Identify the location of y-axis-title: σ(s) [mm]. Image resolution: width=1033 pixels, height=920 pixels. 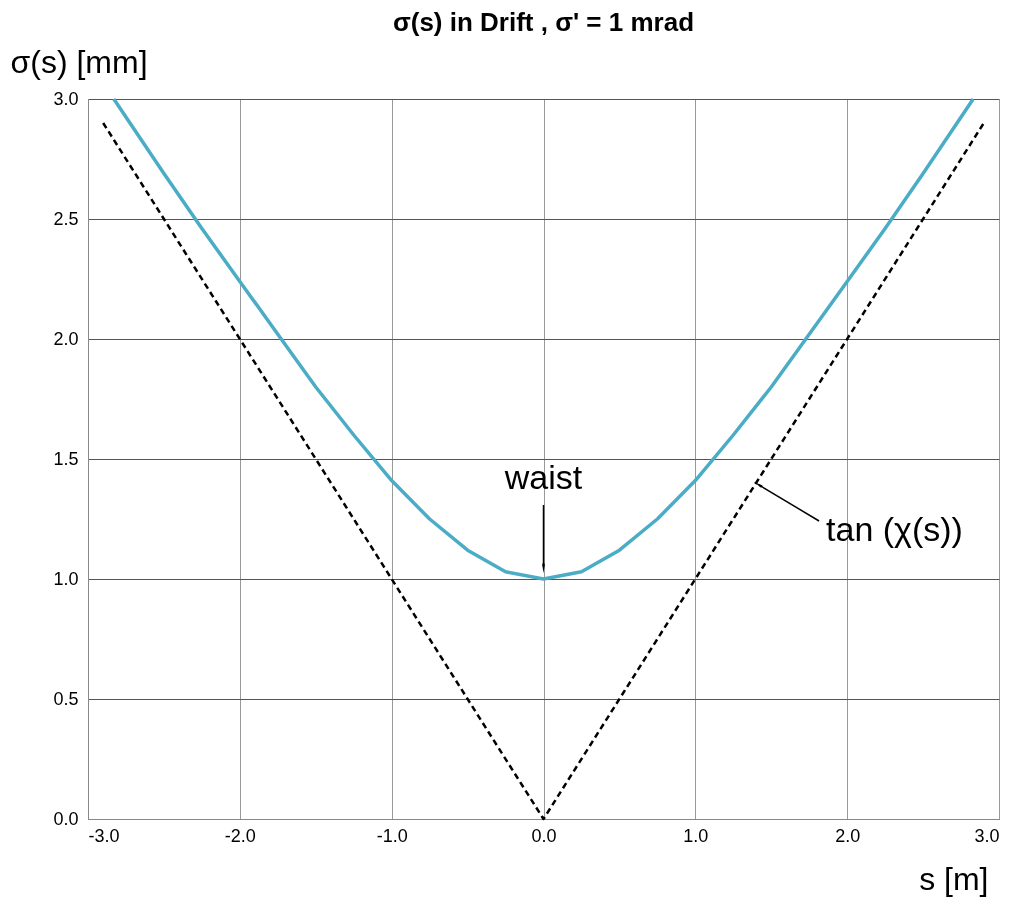
(79, 61).